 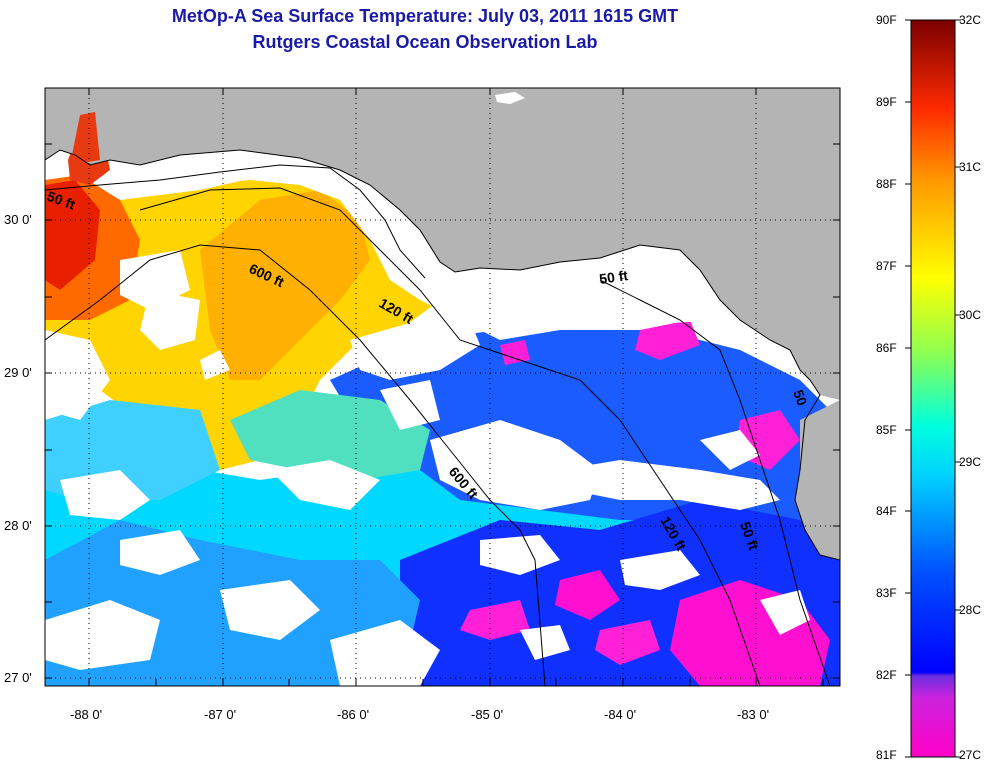 What do you see at coordinates (886, 430) in the screenshot?
I see `colorbar-f-label: 85F` at bounding box center [886, 430].